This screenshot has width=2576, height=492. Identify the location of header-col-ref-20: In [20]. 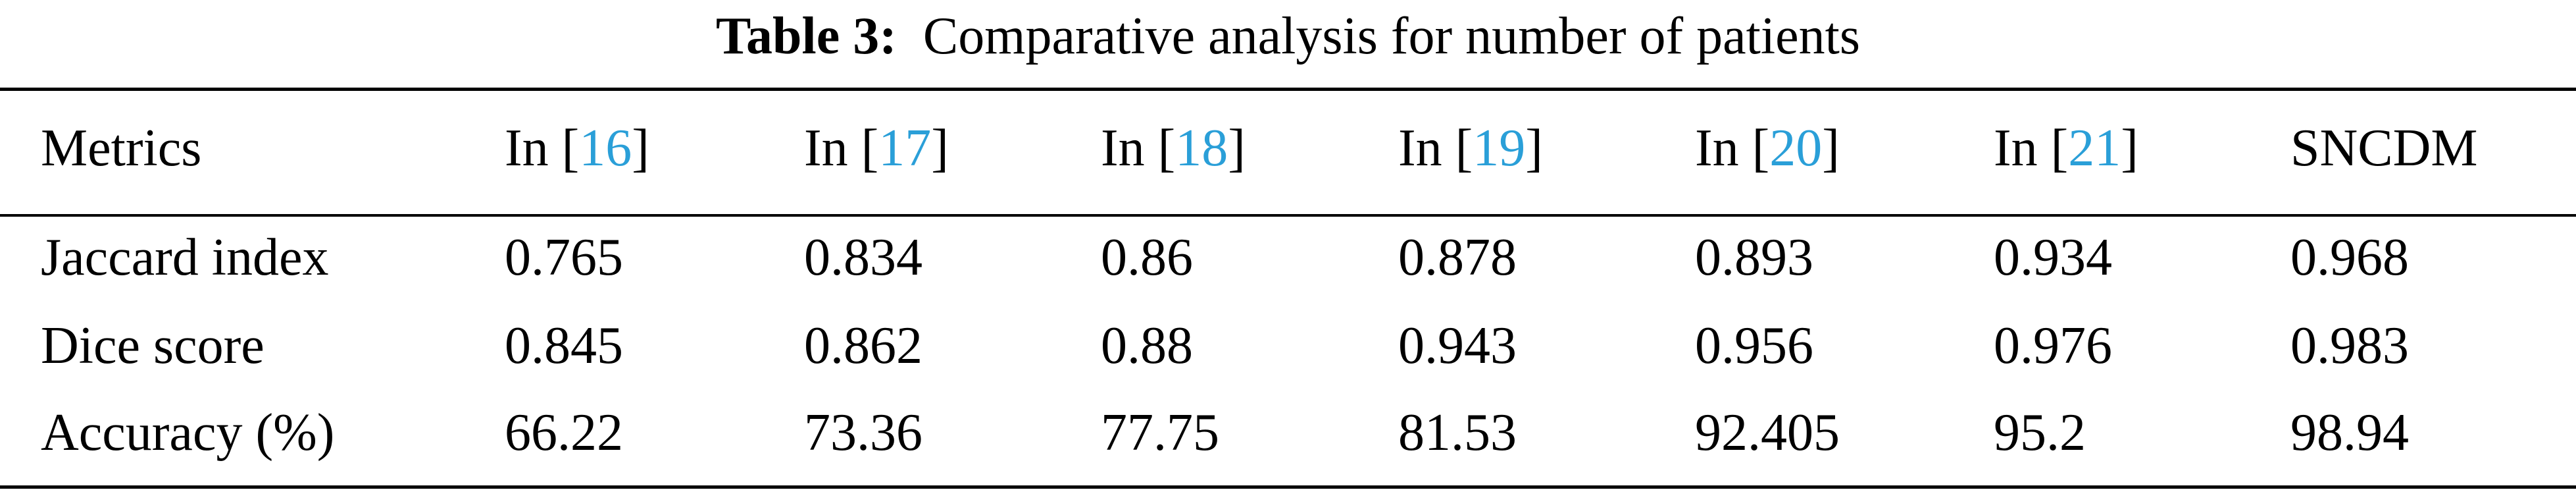
(1767, 148).